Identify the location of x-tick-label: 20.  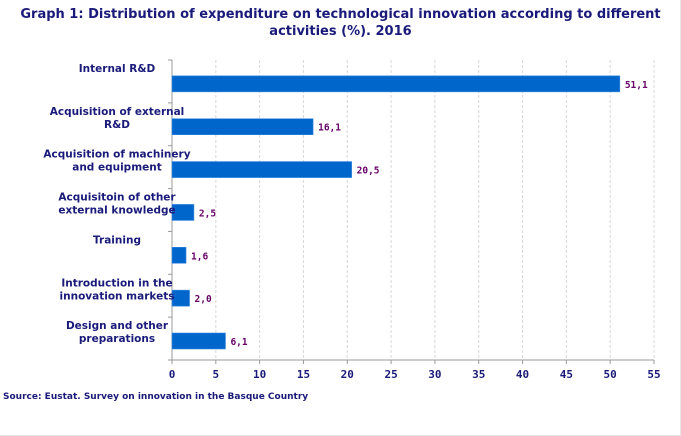
(347, 374).